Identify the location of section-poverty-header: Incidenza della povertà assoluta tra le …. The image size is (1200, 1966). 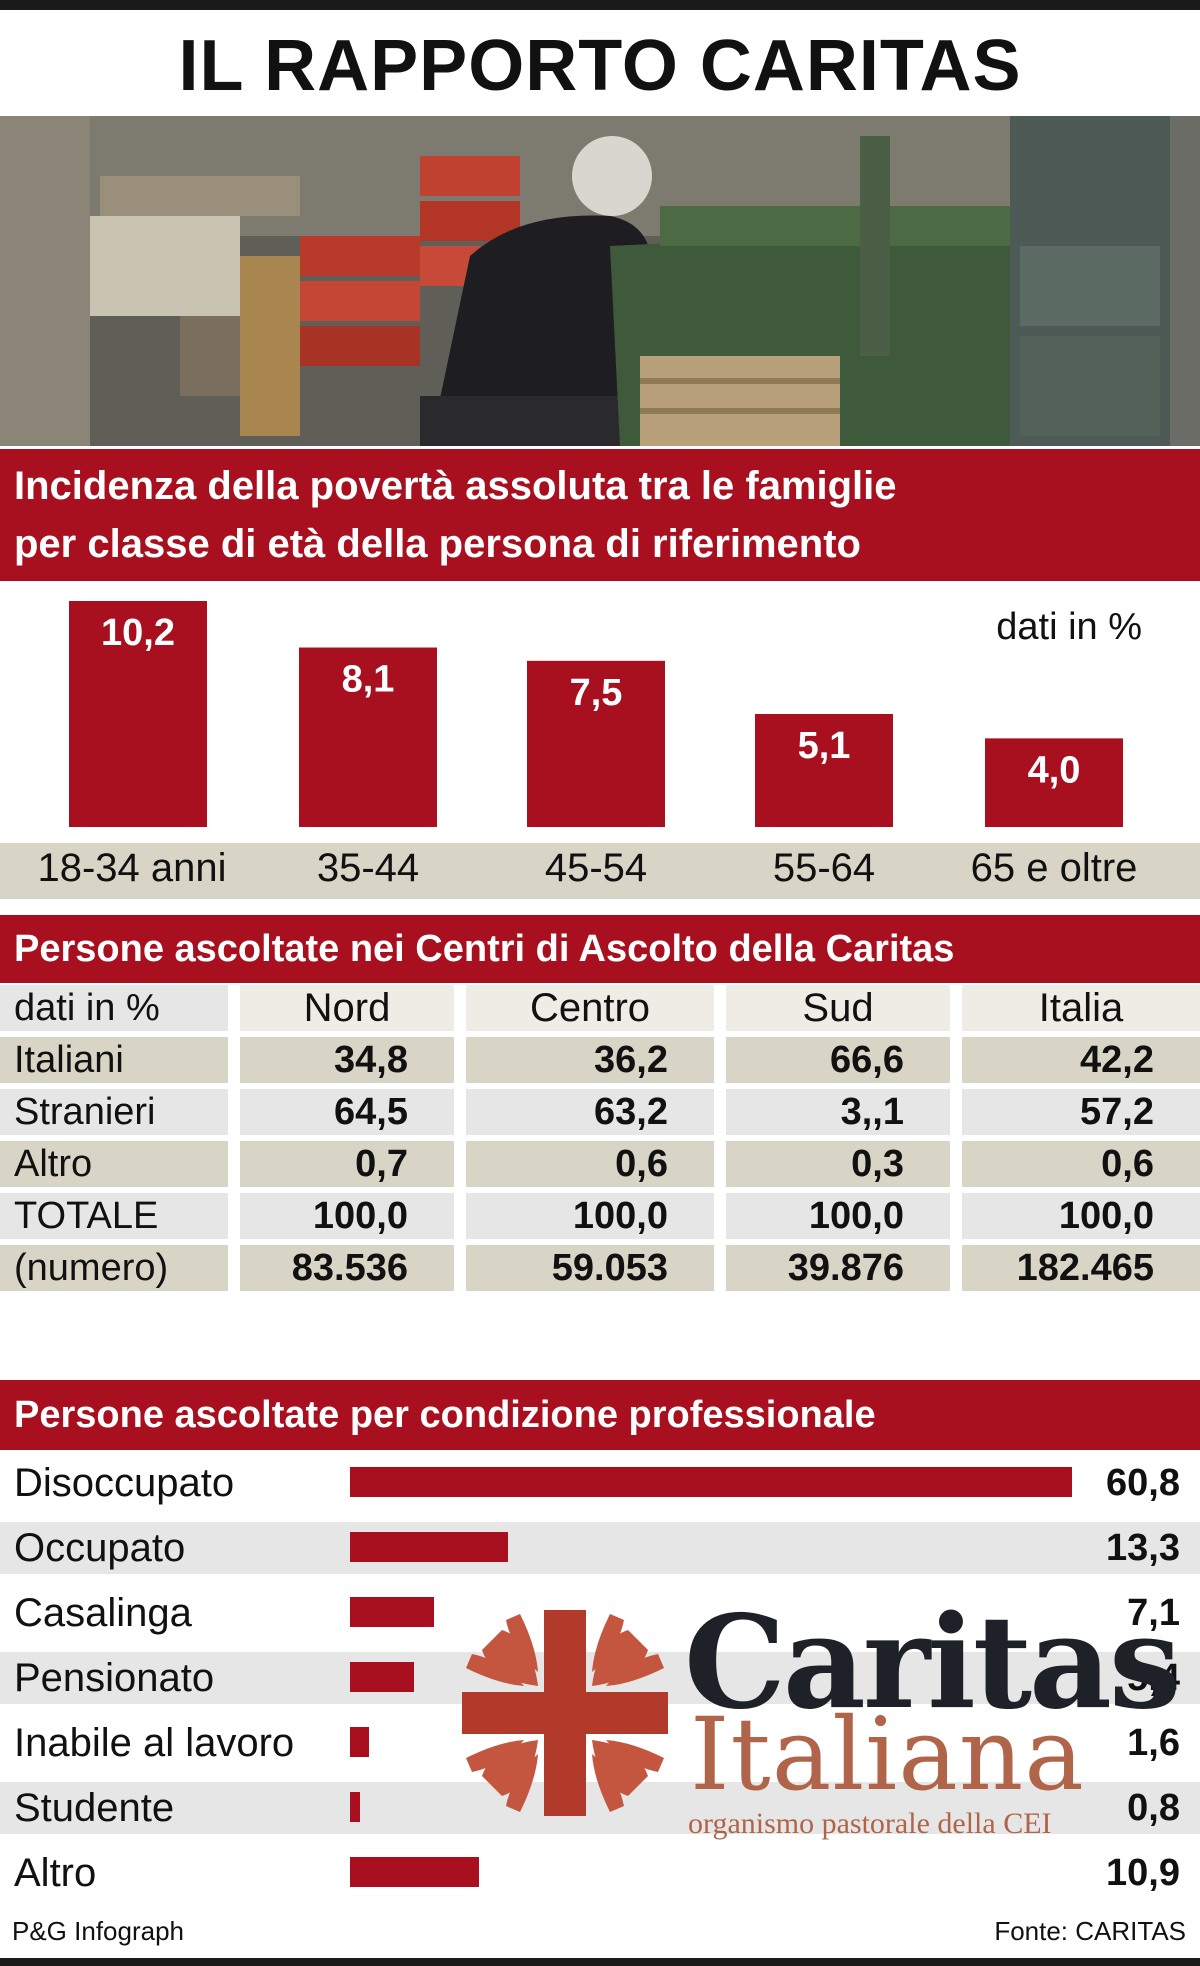
(600, 515).